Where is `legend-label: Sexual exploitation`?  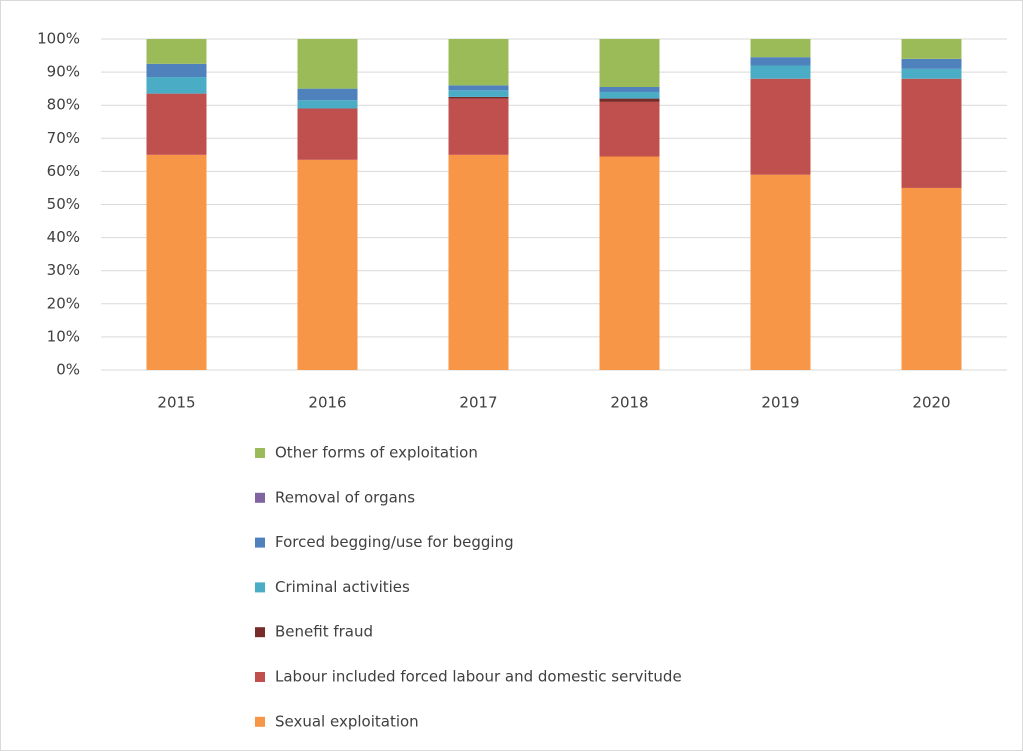
legend-label: Sexual exploitation is located at coordinates (347, 721).